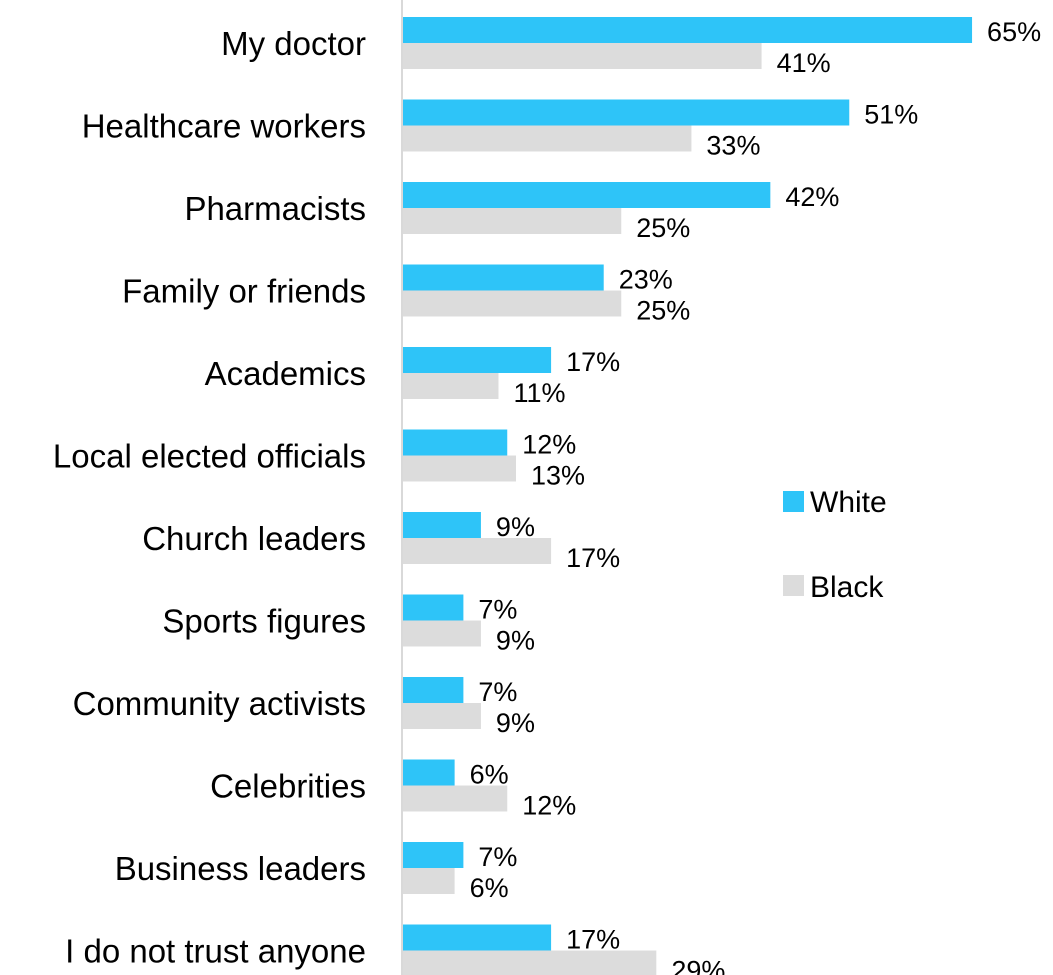  Describe the element at coordinates (275, 208) in the screenshot. I see `category-label-pharmacists: Pharmacists` at that location.